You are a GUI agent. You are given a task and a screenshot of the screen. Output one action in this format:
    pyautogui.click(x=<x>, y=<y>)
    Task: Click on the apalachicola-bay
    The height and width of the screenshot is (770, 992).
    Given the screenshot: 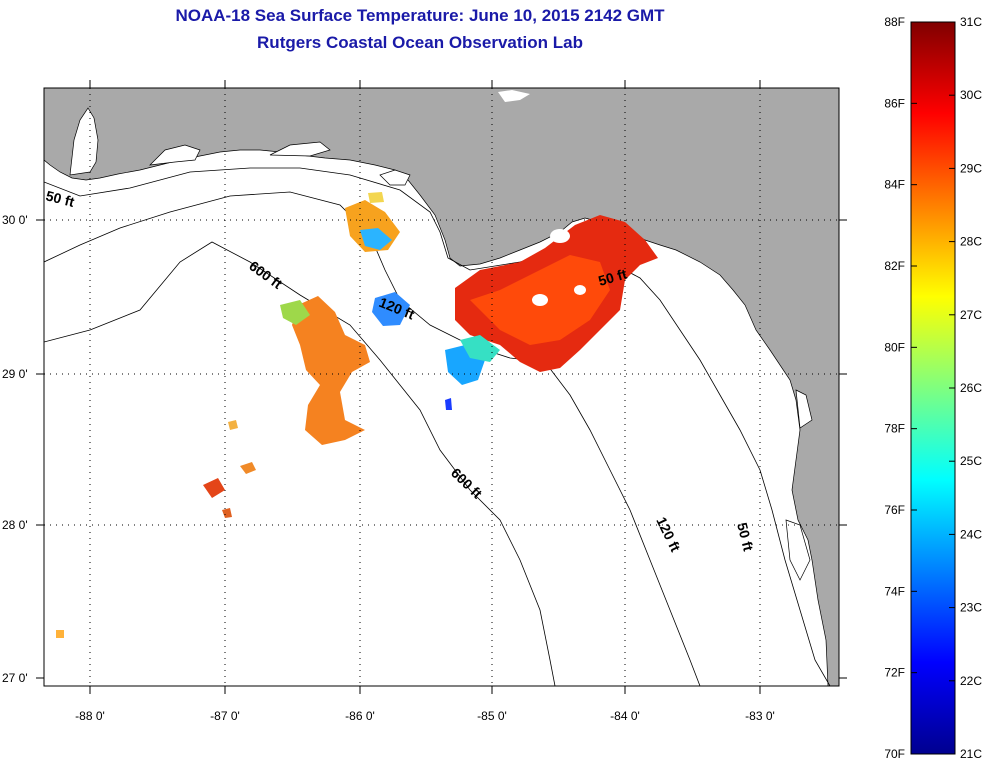 What is the action you would take?
    pyautogui.click(x=395, y=177)
    